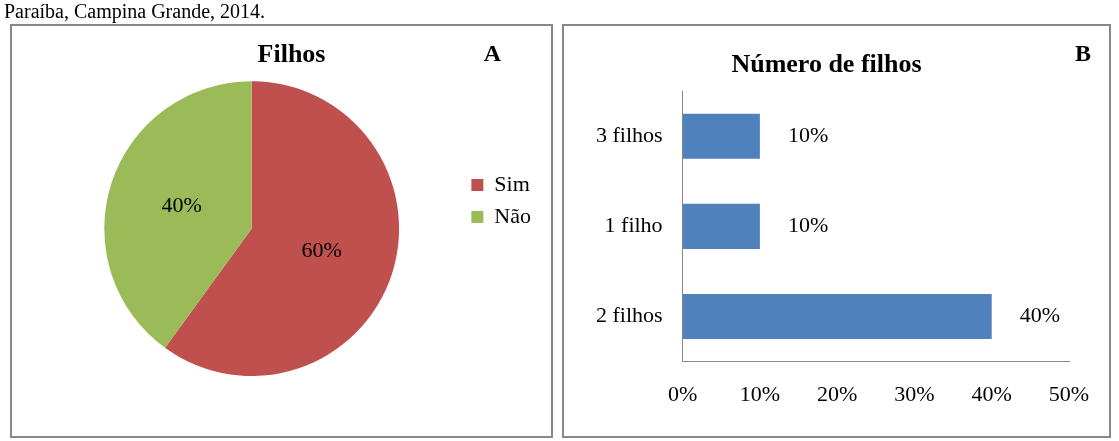  Describe the element at coordinates (991, 393) in the screenshot. I see `x-tick-label: 40%` at that location.